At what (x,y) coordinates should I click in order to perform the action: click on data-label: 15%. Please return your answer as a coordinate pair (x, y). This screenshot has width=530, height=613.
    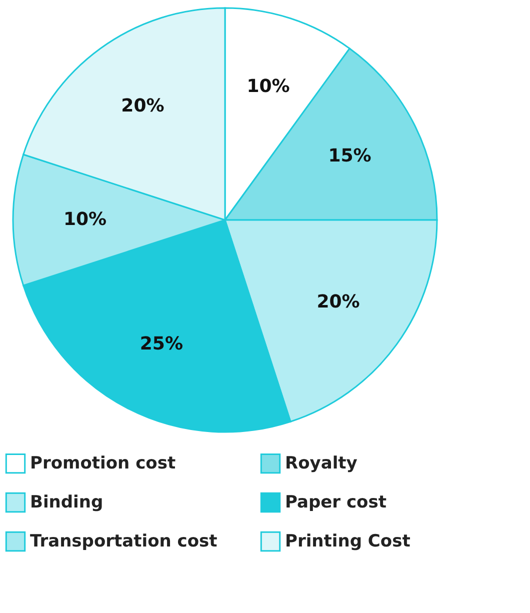
    Looking at the image, I should click on (350, 155).